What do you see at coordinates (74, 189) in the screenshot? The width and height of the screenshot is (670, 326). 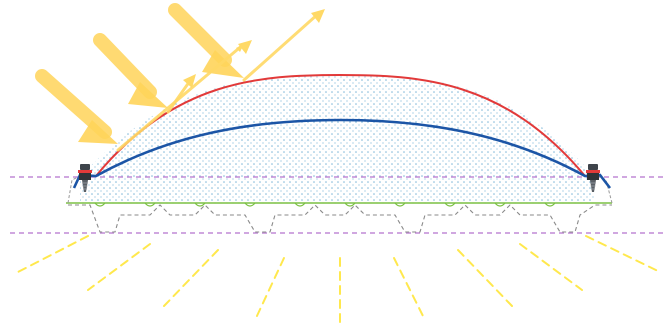 I see `left-end-frame` at bounding box center [74, 189].